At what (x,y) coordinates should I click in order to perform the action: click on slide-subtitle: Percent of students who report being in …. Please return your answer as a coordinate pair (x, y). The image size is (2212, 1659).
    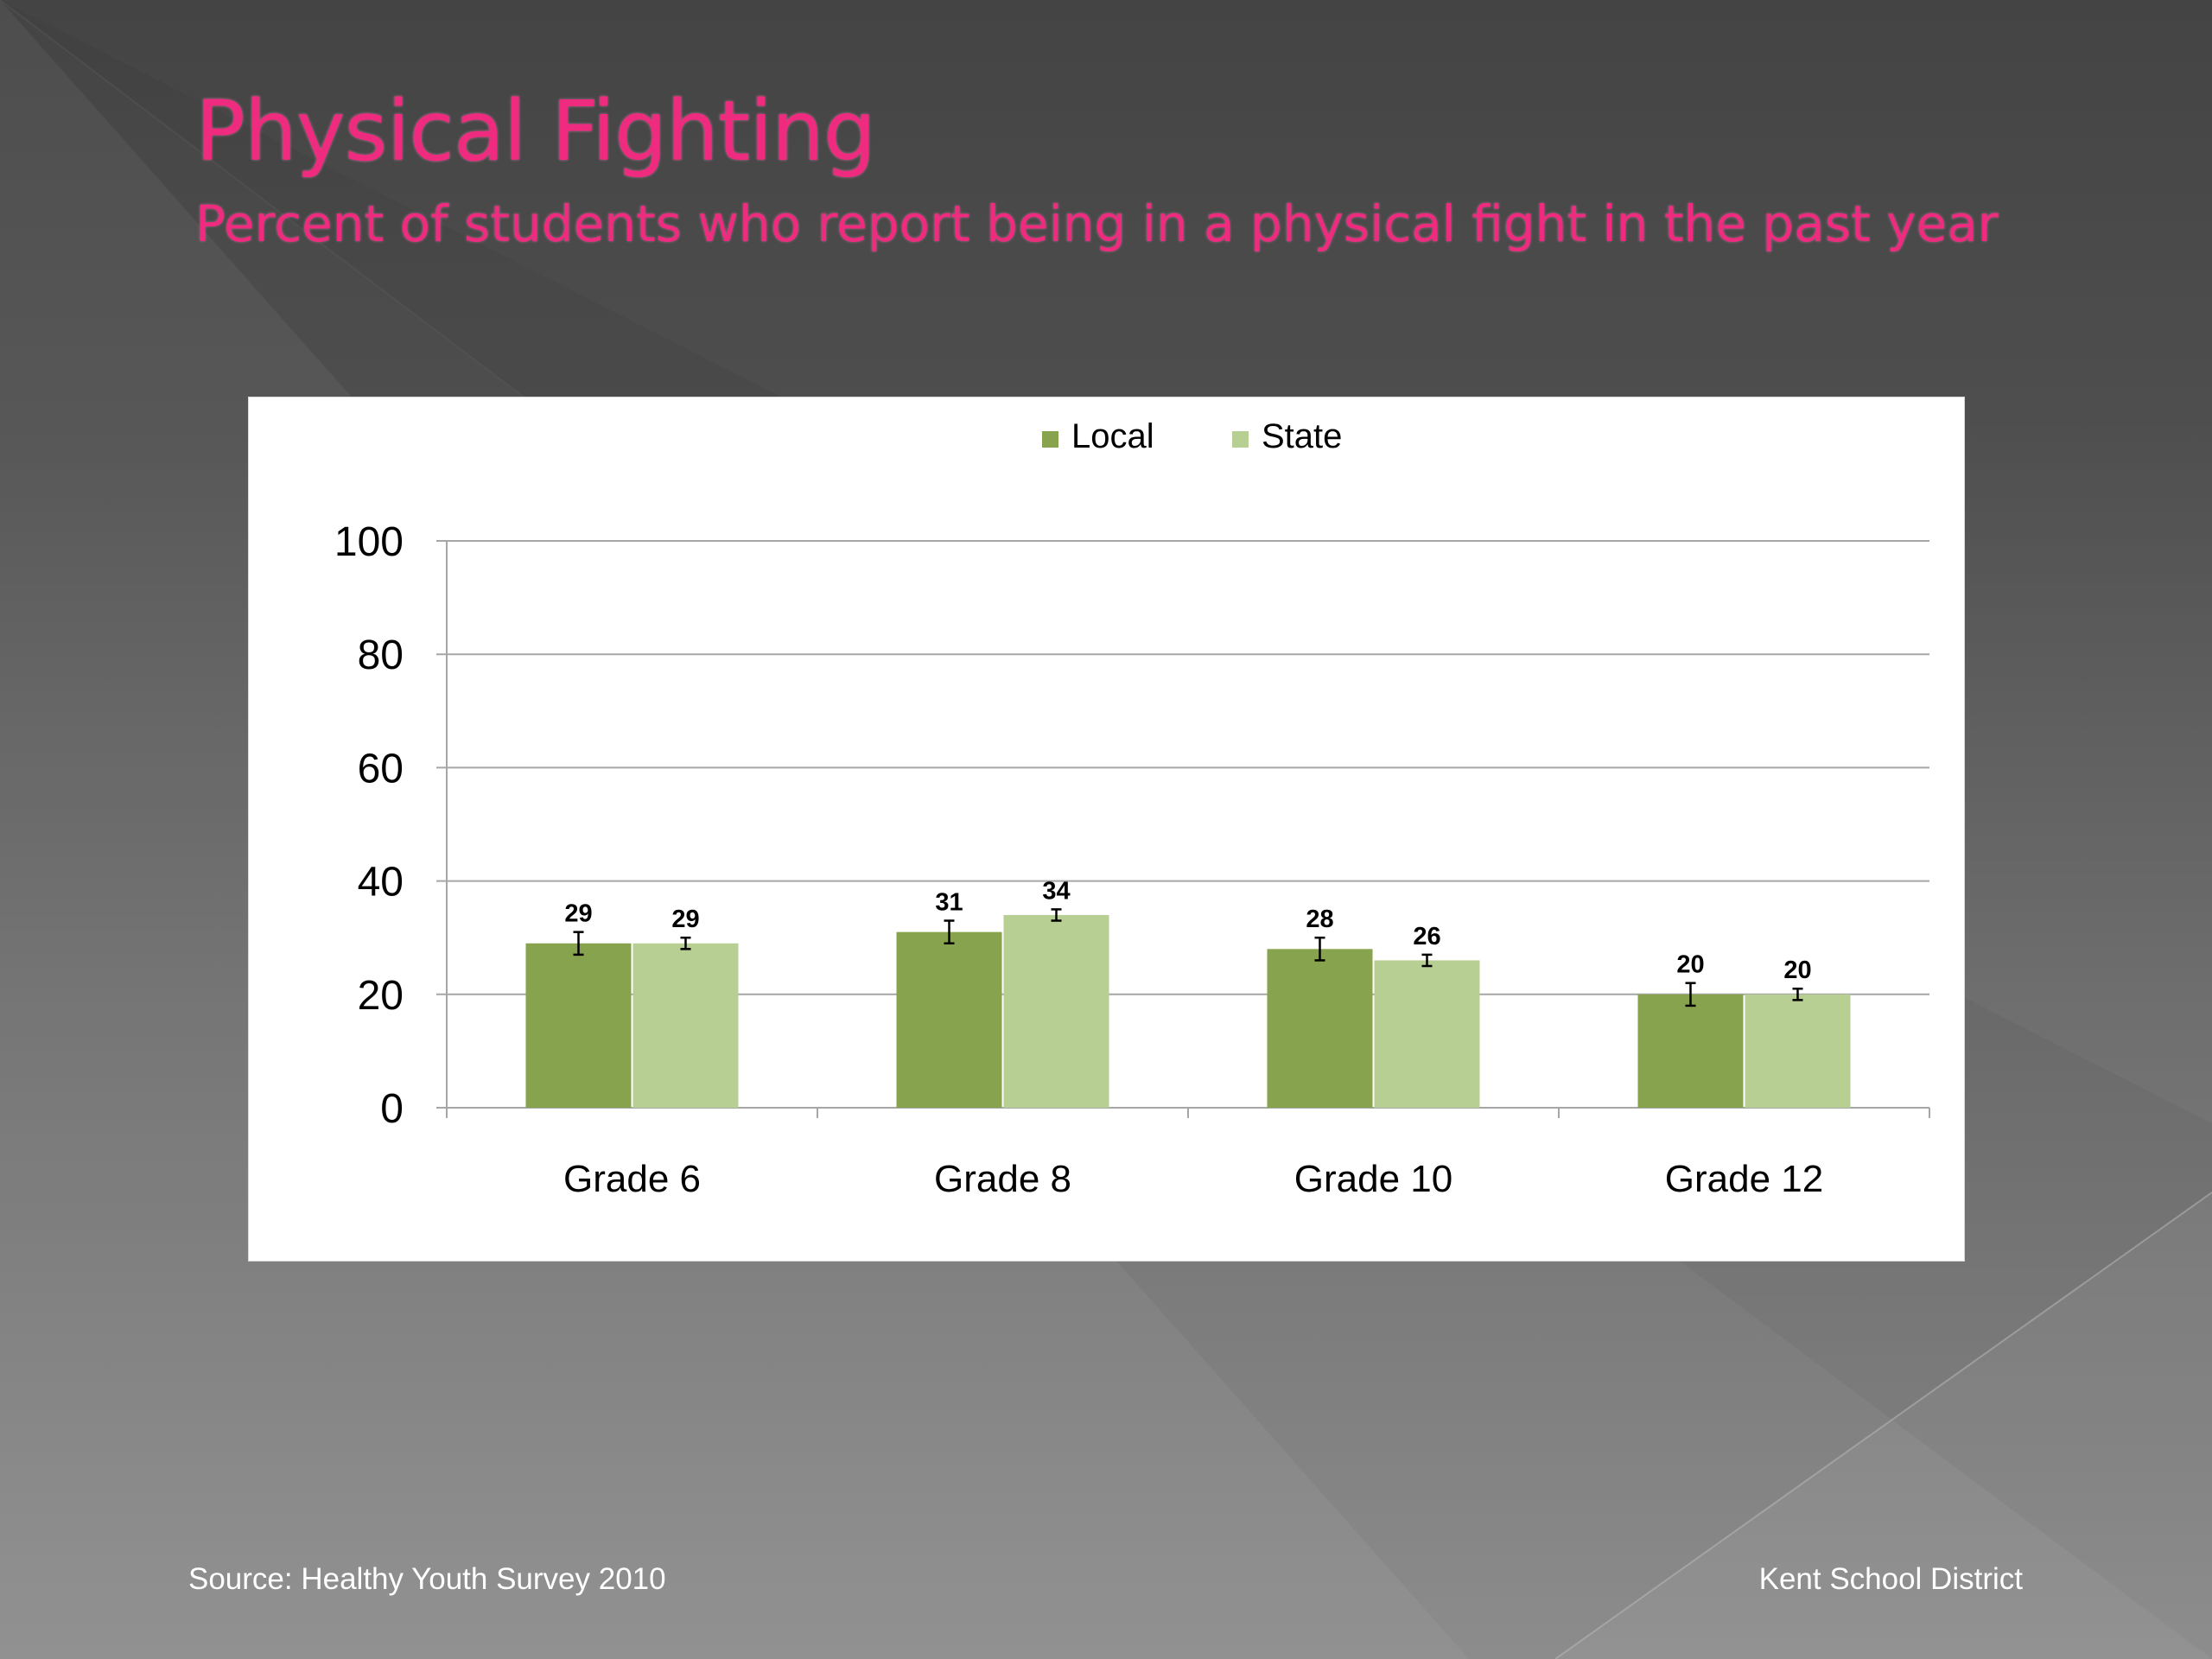
    Looking at the image, I should click on (1097, 223).